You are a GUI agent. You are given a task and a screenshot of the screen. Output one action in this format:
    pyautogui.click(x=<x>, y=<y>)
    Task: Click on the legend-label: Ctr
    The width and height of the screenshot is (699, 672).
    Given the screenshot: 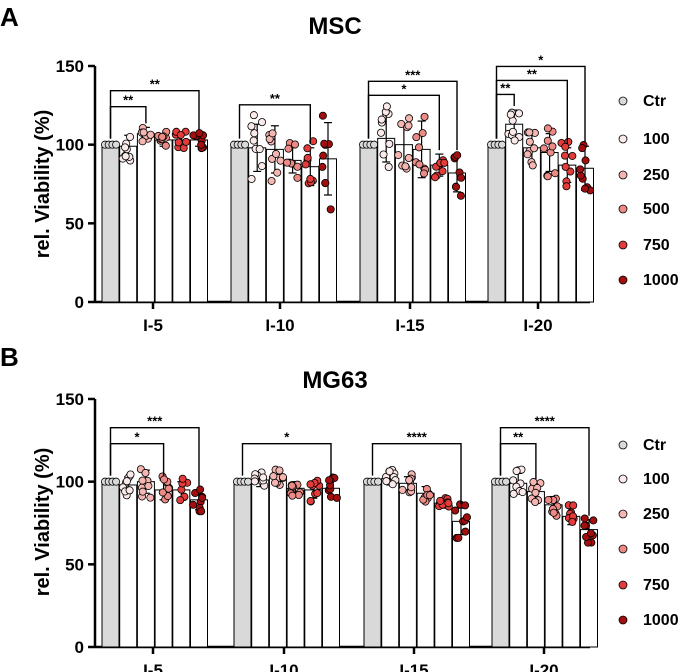 What is the action you would take?
    pyautogui.click(x=654, y=445)
    